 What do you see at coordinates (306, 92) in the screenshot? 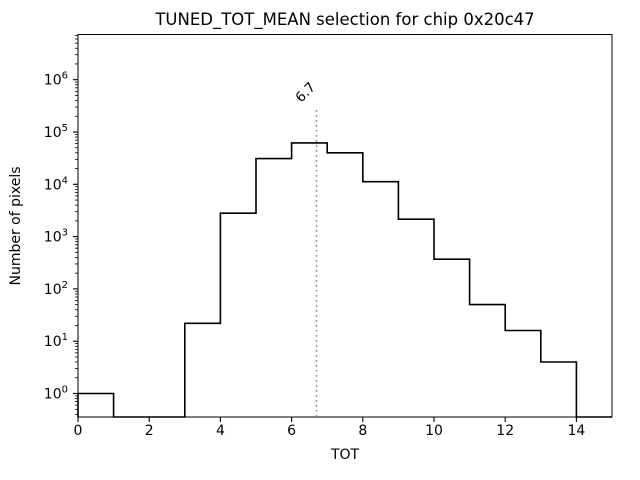
I see `vline-value-label: 6.7` at bounding box center [306, 92].